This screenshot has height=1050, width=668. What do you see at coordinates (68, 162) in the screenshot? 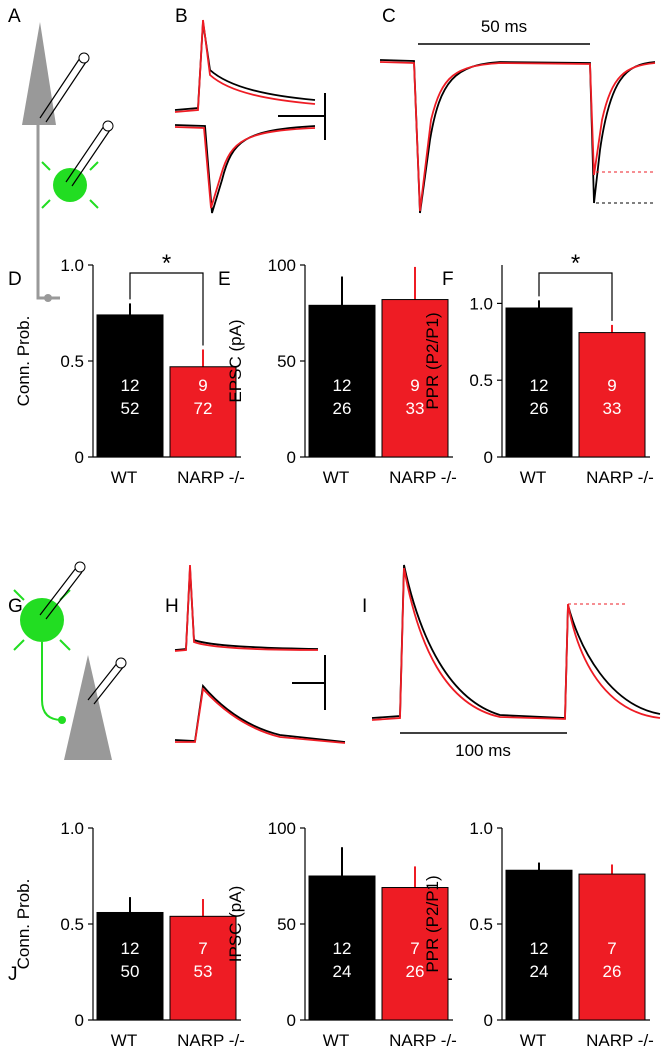
I see `schematic-a` at bounding box center [68, 162].